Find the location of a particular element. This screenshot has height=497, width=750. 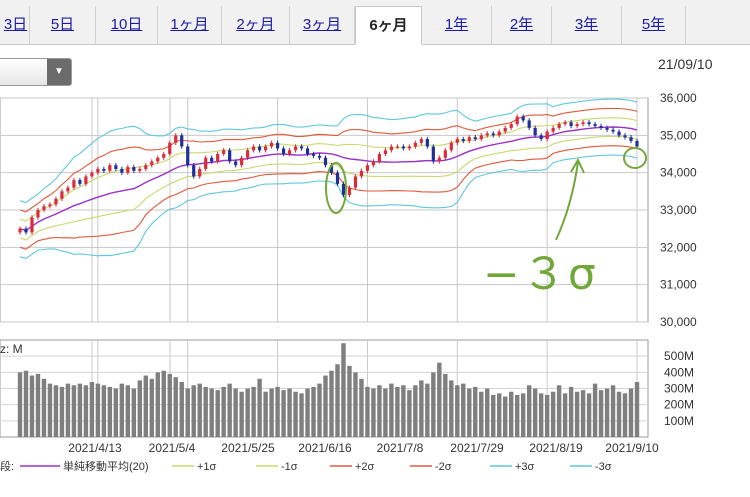

volume-tick-label: 200M is located at coordinates (679, 405).